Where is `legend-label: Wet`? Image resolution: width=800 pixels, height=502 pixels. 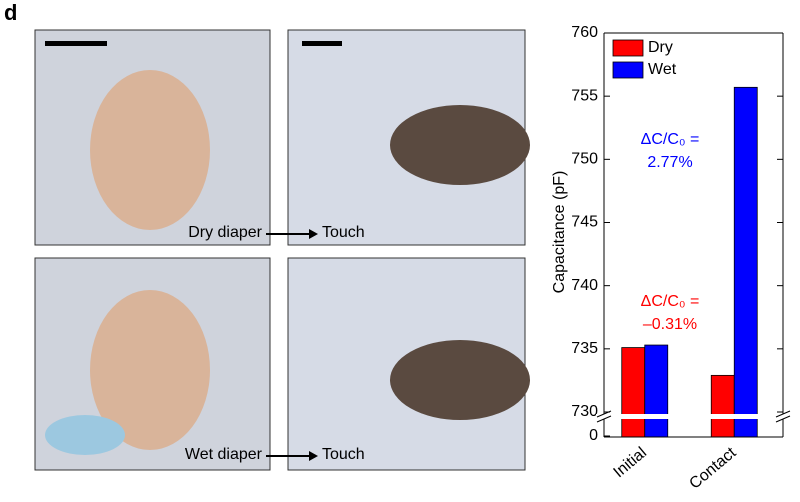 legend-label: Wet is located at coordinates (662, 69).